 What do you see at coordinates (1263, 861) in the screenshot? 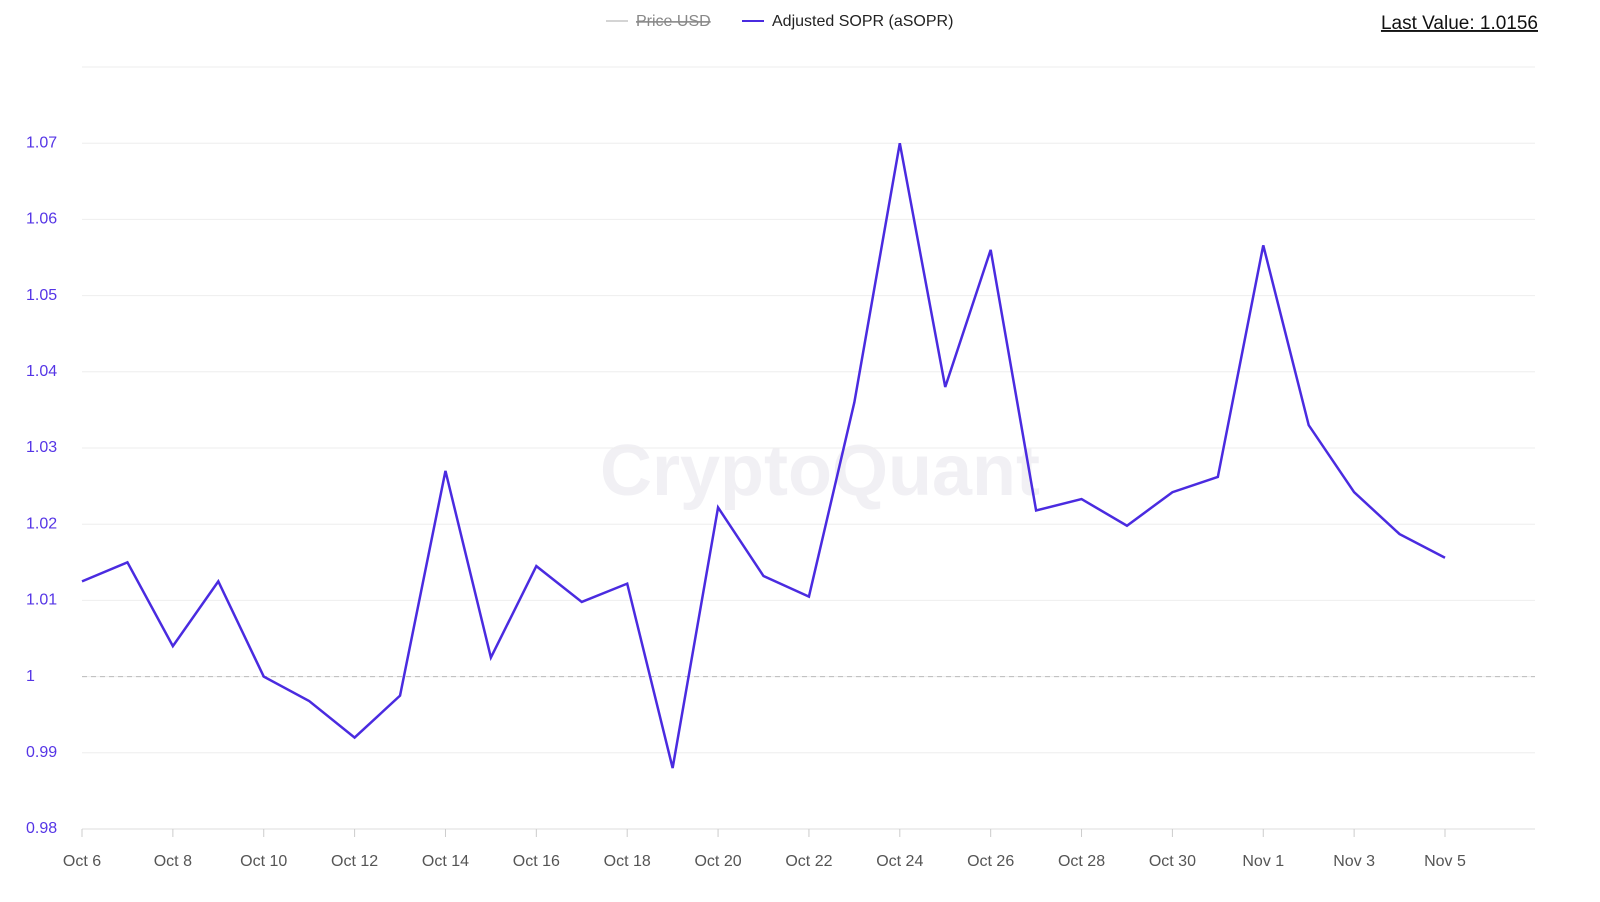
I see `x-tick-label: Nov 1` at bounding box center [1263, 861].